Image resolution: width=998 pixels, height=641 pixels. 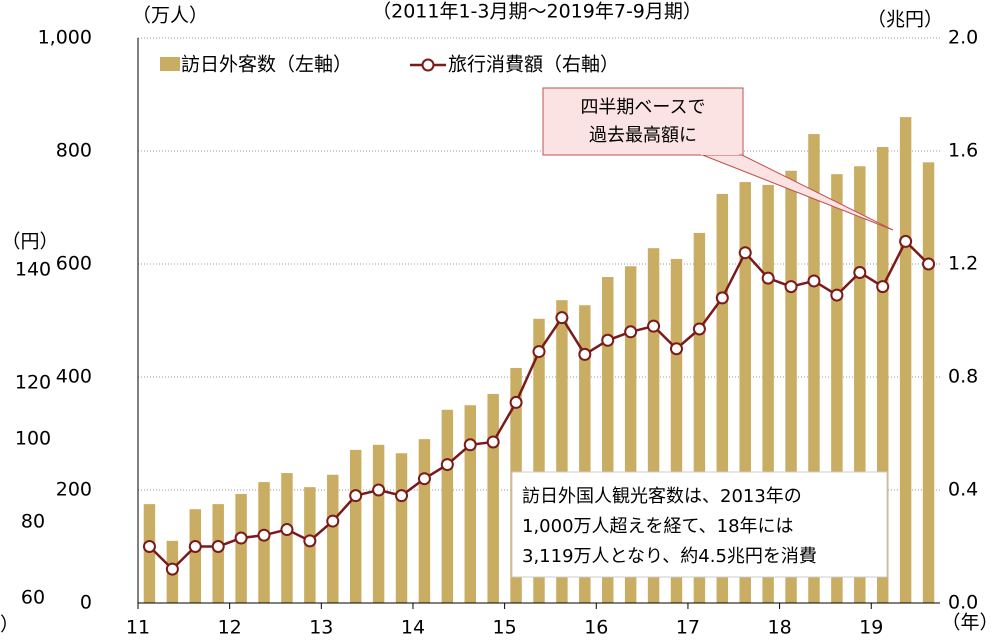 What do you see at coordinates (963, 264) in the screenshot?
I see `y2-tick-label: 1.2` at bounding box center [963, 264].